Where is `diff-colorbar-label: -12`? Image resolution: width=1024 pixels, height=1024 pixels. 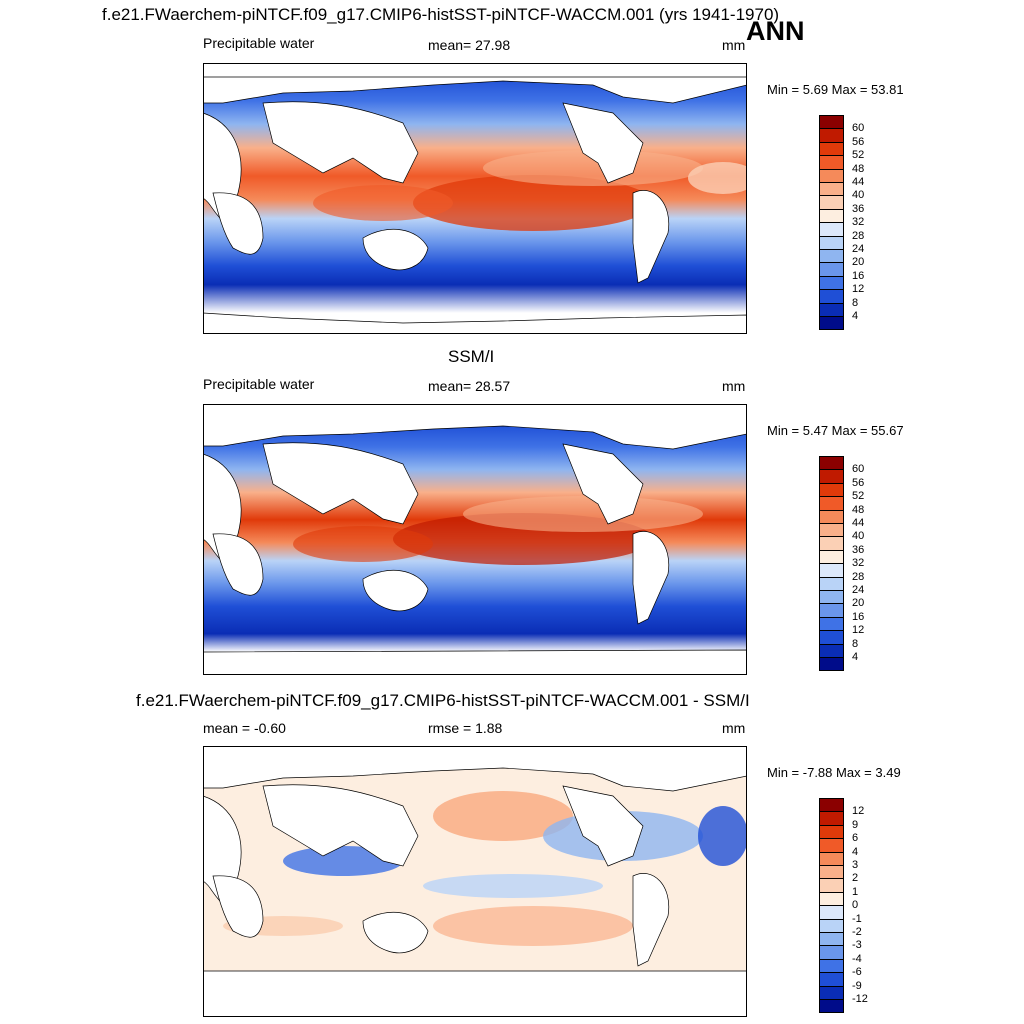
diff-colorbar-label: -12 is located at coordinates (860, 999).